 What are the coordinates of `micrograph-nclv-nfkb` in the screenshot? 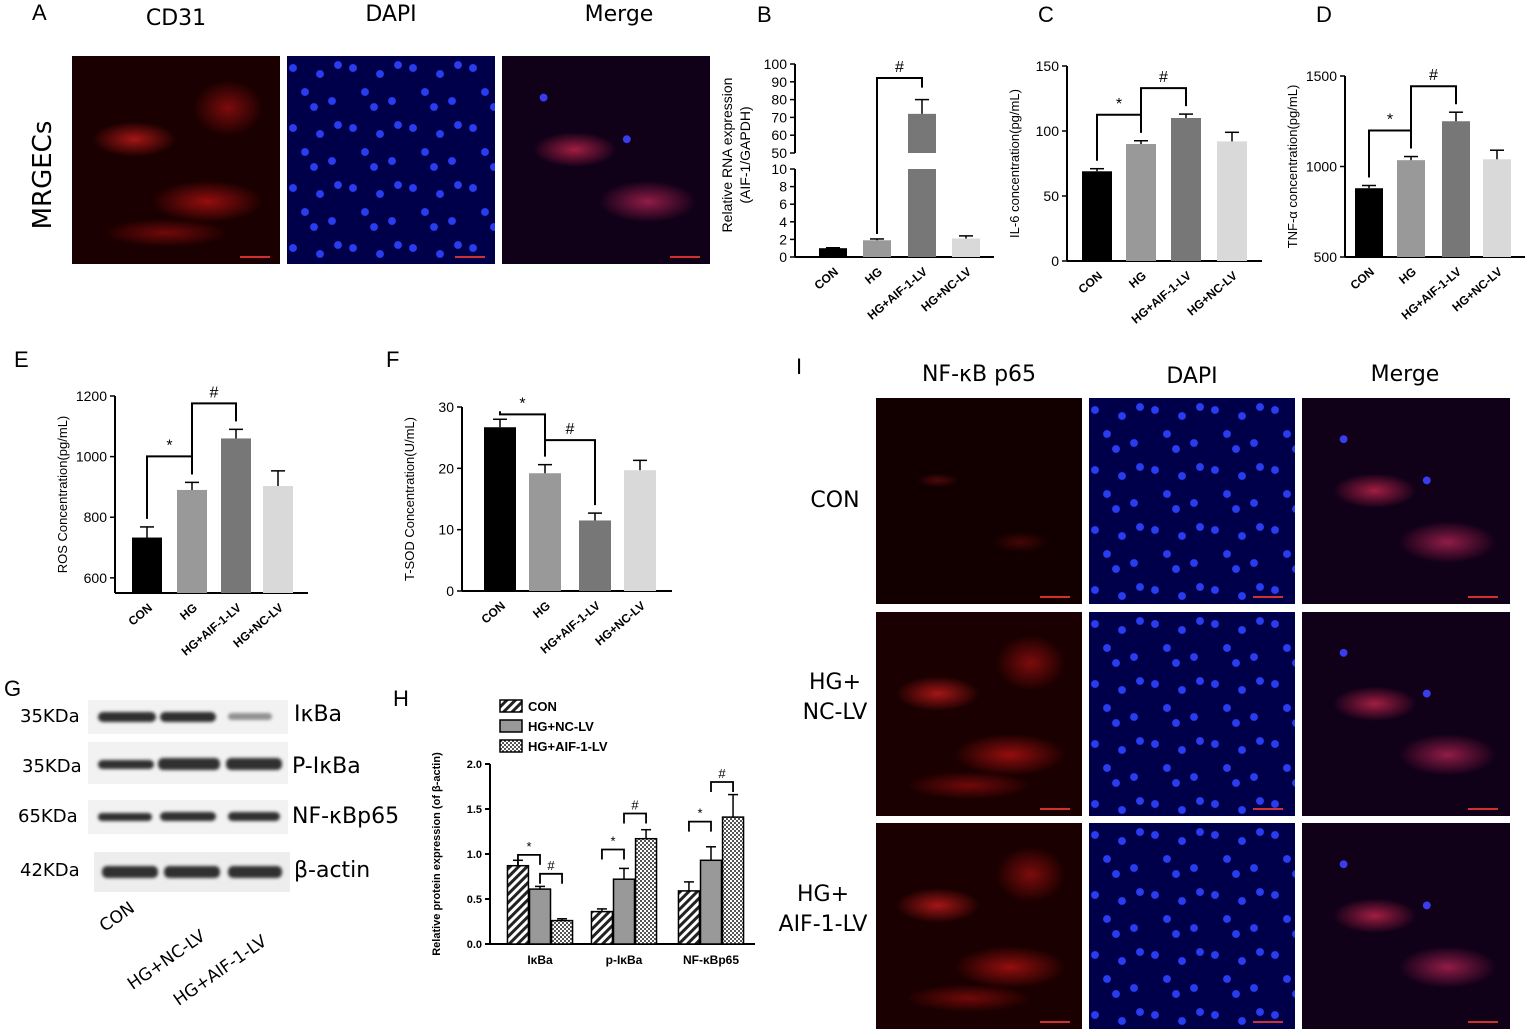 It's located at (979, 714).